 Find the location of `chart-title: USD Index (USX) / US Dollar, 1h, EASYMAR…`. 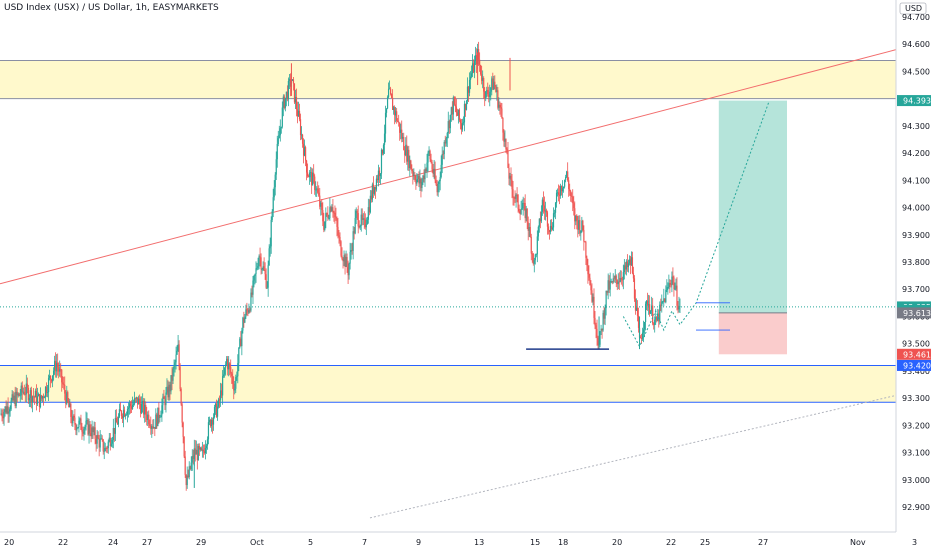

chart-title: USD Index (USX) / US Dollar, 1h, EASYMAR… is located at coordinates (111, 8).